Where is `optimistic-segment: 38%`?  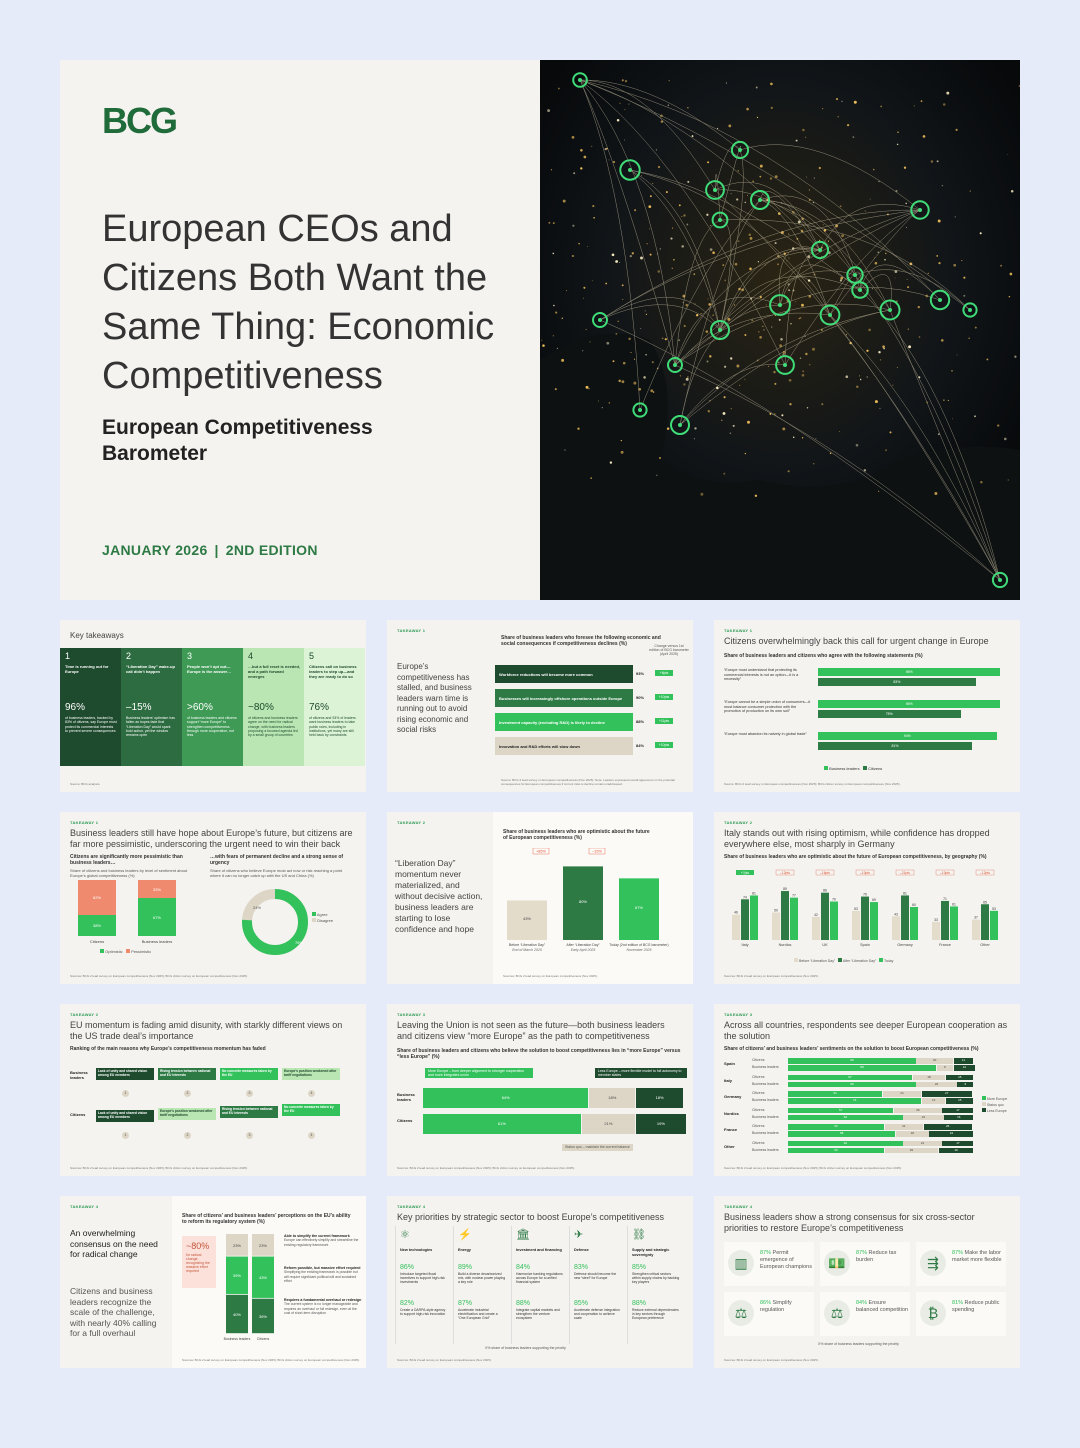 optimistic-segment: 38% is located at coordinates (97, 925).